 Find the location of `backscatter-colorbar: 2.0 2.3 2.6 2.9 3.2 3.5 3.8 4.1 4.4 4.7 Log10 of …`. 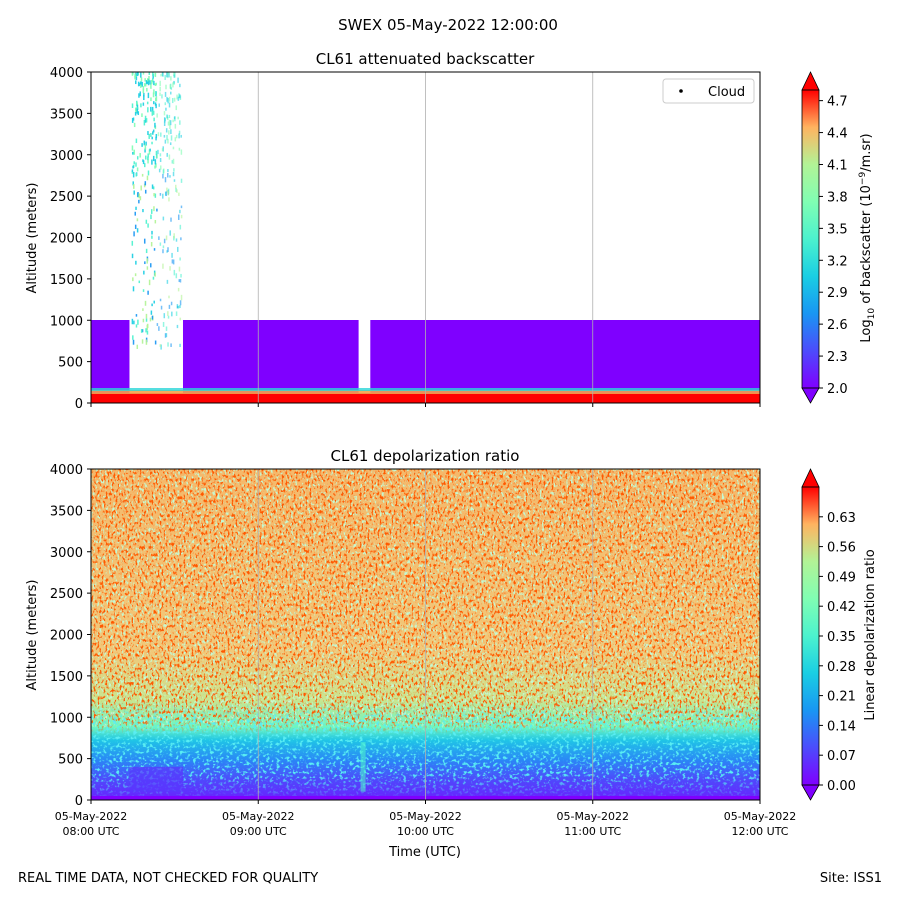

backscatter-colorbar: 2.0 2.3 2.6 2.9 3.2 3.5 3.8 4.1 4.4 4.7 Log10 of … is located at coordinates (839, 237).